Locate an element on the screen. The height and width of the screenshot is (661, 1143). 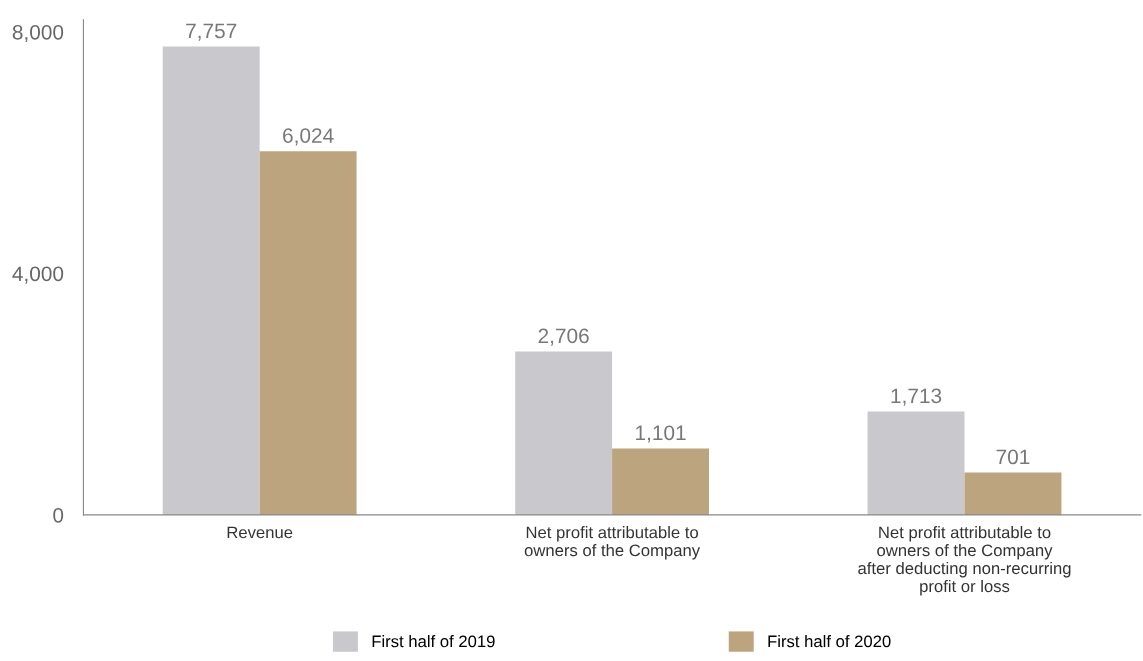
data-label: 701 is located at coordinates (1013, 457).